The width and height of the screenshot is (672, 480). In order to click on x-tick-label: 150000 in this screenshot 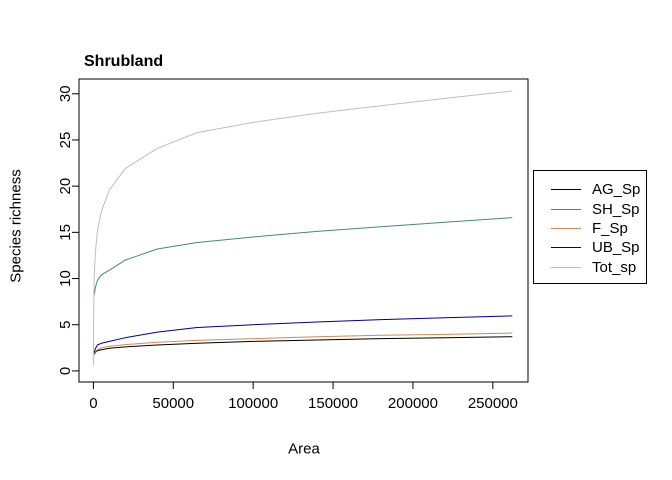, I will do `click(333, 403)`.